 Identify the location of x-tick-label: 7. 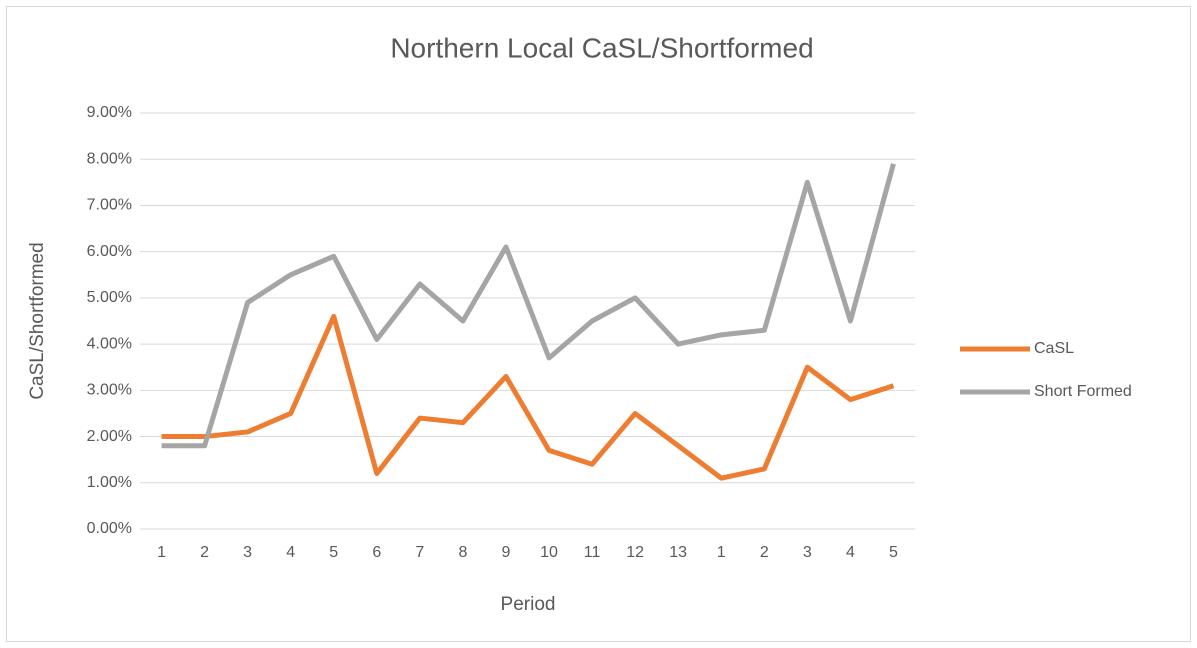
(419, 552).